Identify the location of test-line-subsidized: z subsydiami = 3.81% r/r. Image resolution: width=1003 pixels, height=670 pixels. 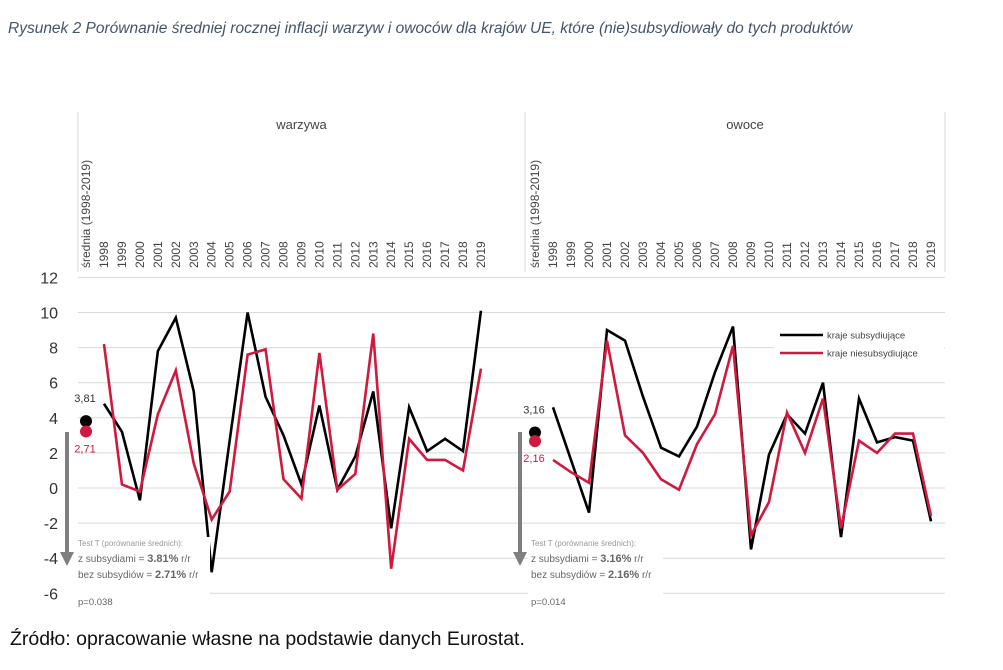
(134, 559).